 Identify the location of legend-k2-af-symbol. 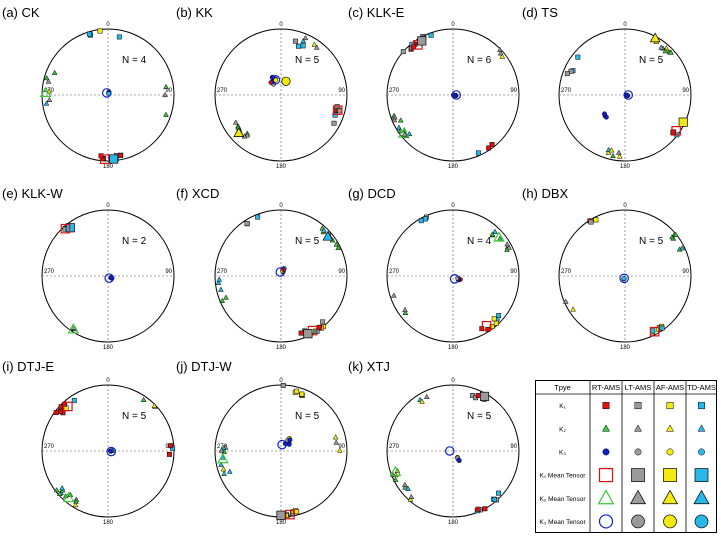
(670, 428).